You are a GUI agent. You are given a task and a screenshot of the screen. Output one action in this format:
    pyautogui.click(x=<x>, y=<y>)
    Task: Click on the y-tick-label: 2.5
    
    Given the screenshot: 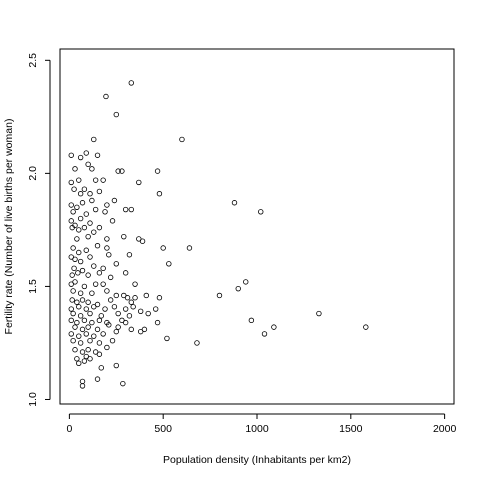 What is the action you would take?
    pyautogui.click(x=33, y=60)
    